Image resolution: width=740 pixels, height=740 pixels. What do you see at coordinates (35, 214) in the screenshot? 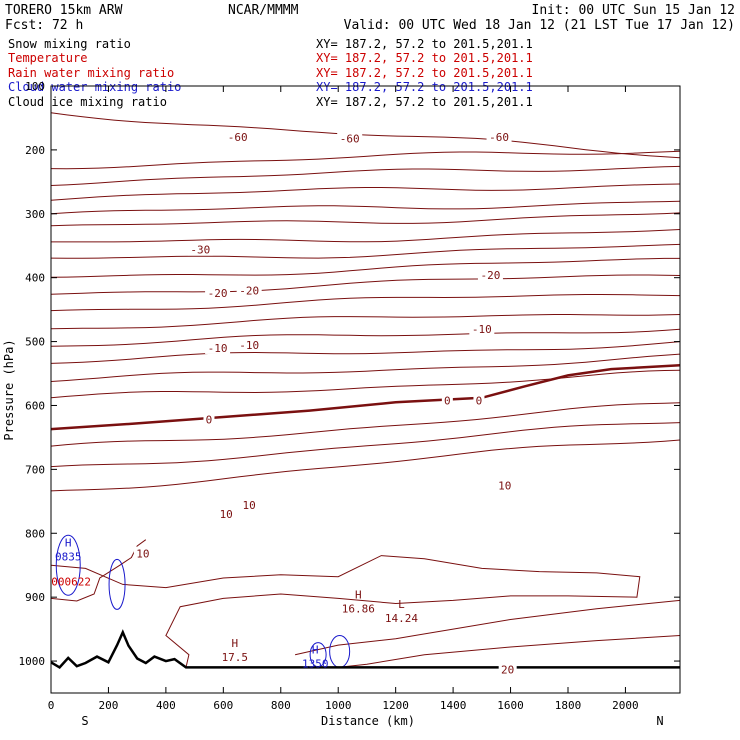
I see `y-tick-label: 300` at bounding box center [35, 214].